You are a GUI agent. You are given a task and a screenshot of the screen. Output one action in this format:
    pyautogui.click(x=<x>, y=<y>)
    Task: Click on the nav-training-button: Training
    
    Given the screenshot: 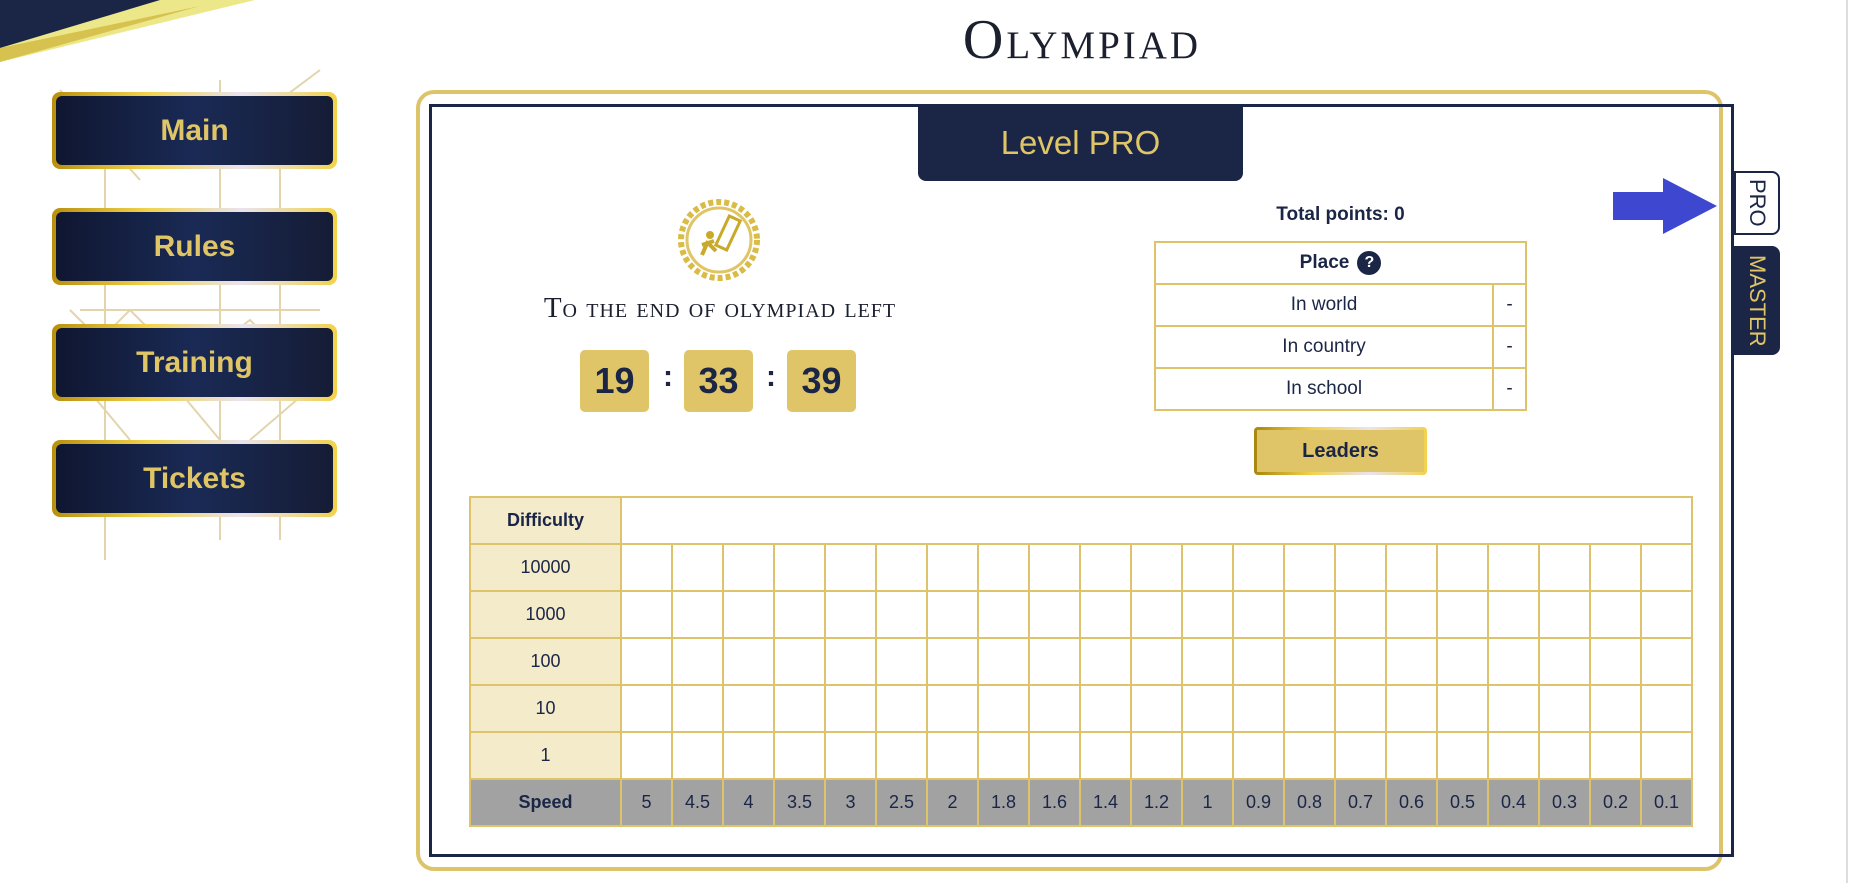 What is the action you would take?
    pyautogui.click(x=194, y=362)
    